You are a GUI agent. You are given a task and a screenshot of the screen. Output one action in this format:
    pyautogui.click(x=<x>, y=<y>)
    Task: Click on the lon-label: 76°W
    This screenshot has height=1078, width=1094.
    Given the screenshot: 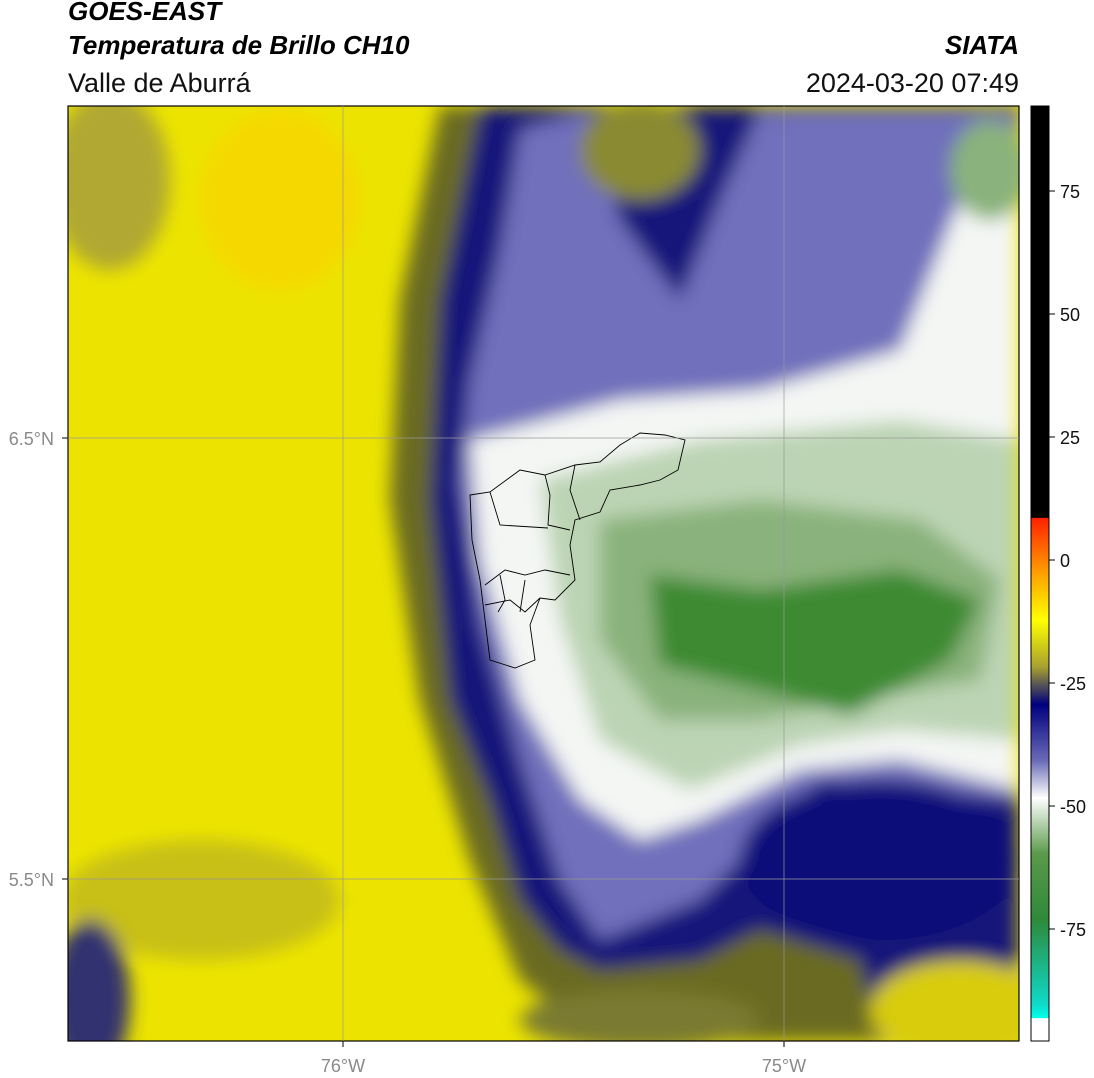 What is the action you would take?
    pyautogui.click(x=343, y=1066)
    